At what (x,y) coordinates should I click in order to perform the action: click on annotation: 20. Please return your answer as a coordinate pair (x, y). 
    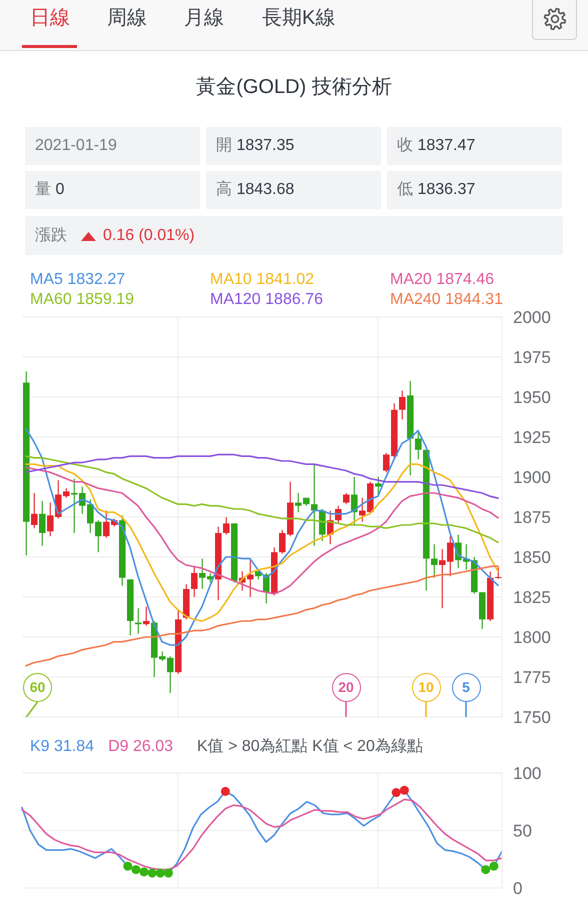
    Looking at the image, I should click on (346, 687).